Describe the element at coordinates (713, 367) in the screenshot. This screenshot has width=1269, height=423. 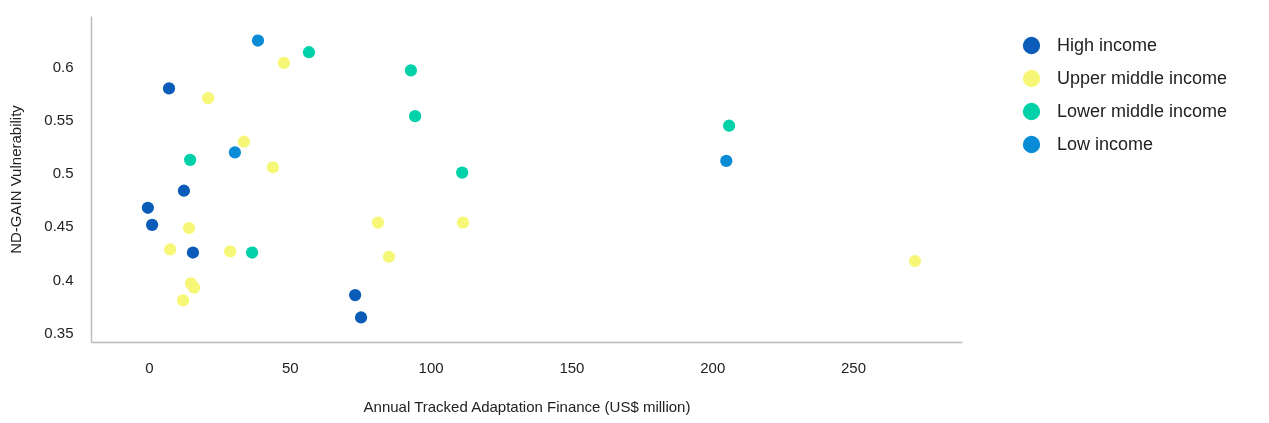
I see `x-tick-label: 200` at that location.